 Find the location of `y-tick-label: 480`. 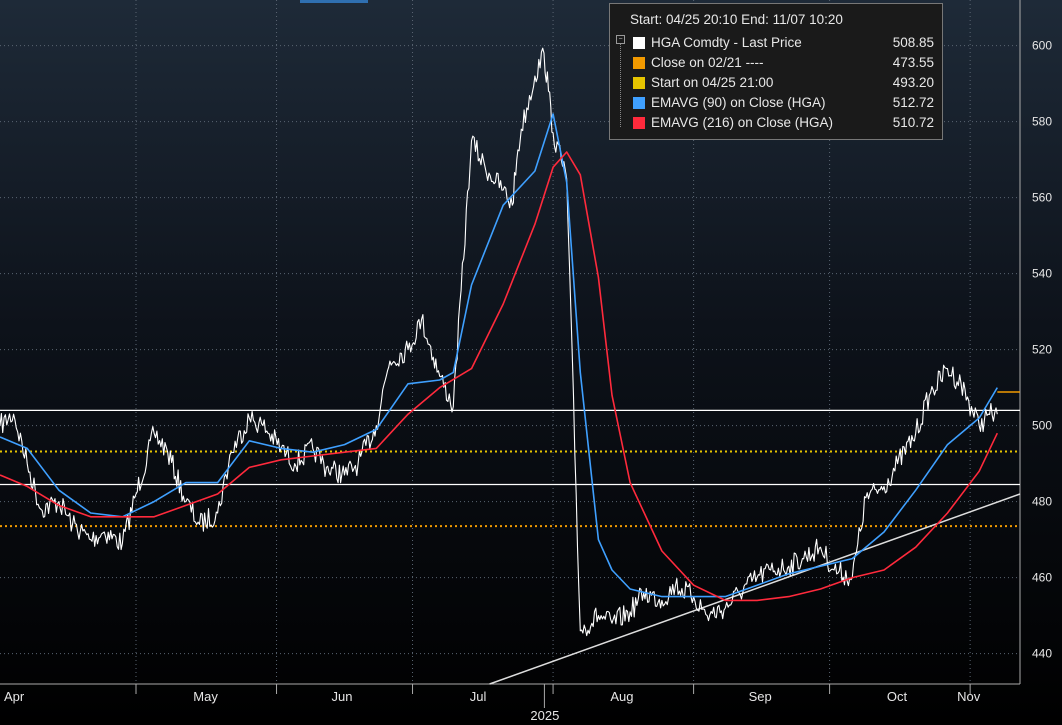

y-tick-label: 480 is located at coordinates (1042, 502).